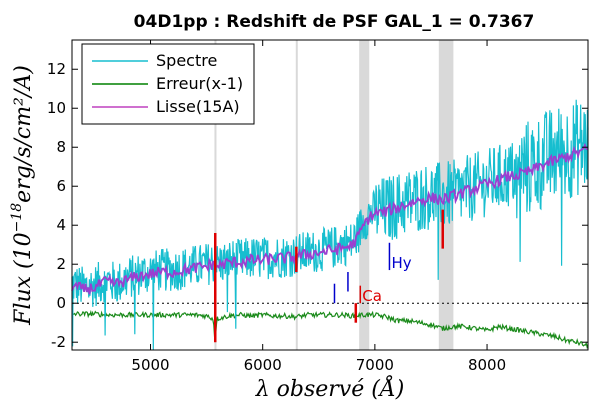  What do you see at coordinates (372, 273) in the screenshot?
I see `line-annotations: Ca Hy` at bounding box center [372, 273].